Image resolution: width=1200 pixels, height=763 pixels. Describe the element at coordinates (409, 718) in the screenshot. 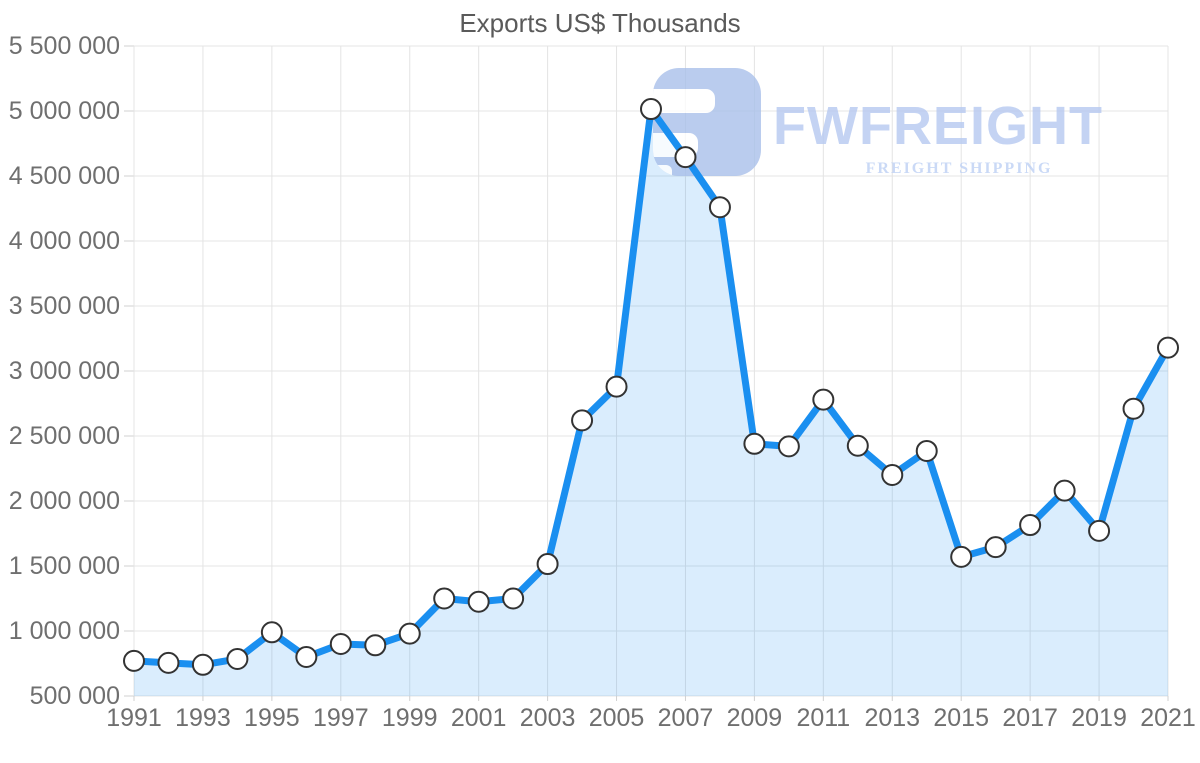

I see `x-axis-tick-label: 1999` at that location.